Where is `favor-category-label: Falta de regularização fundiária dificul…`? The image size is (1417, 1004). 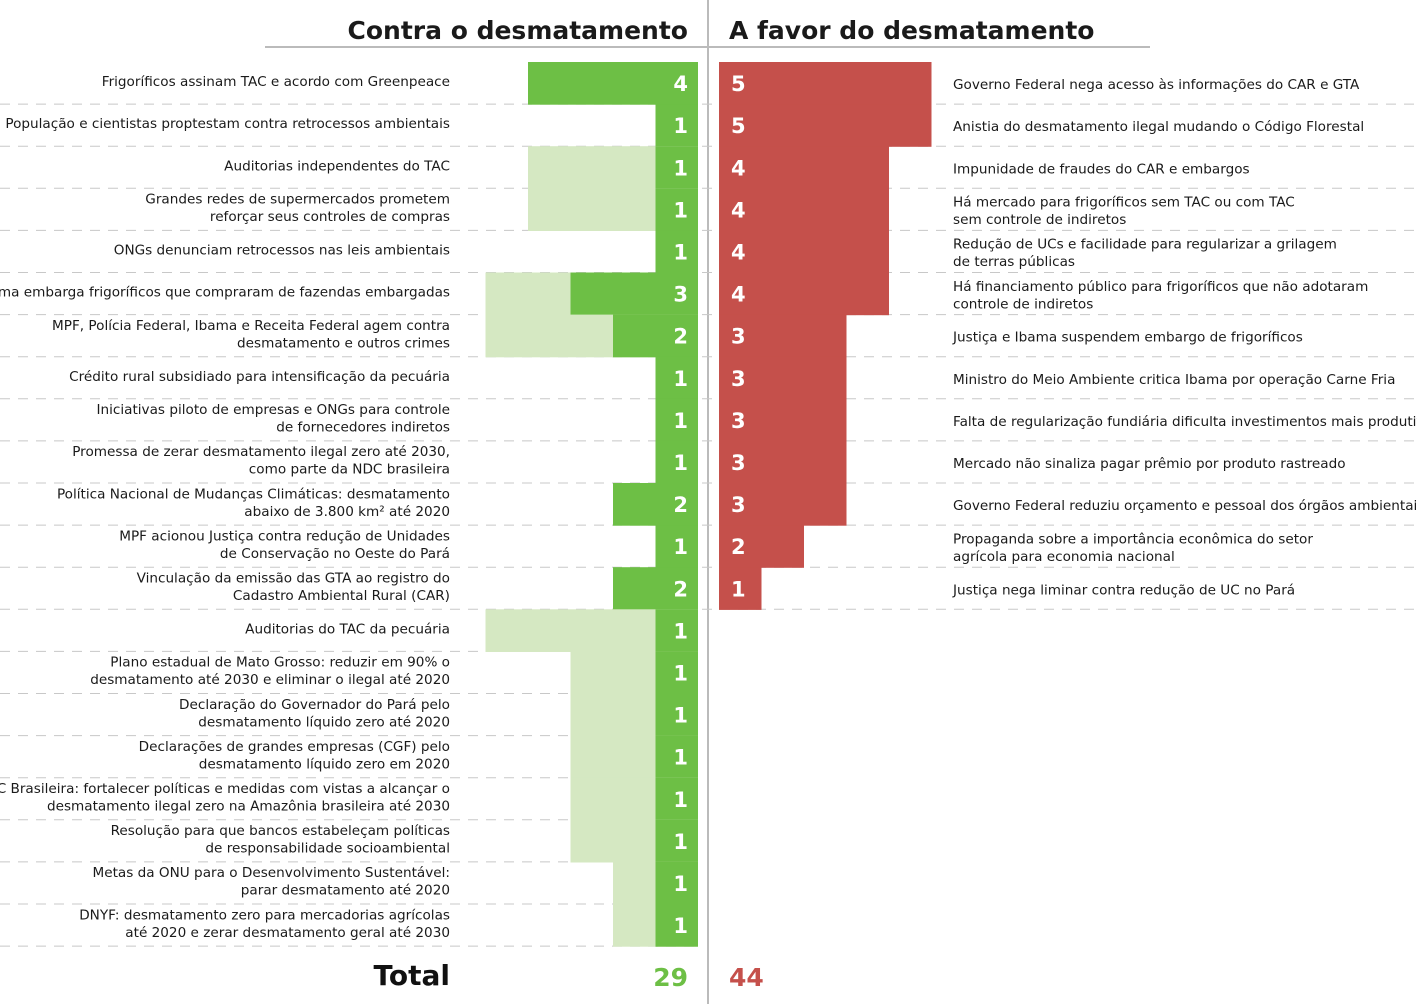
favor-category-label: Falta de regularização fundiária dificul… is located at coordinates (1185, 422).